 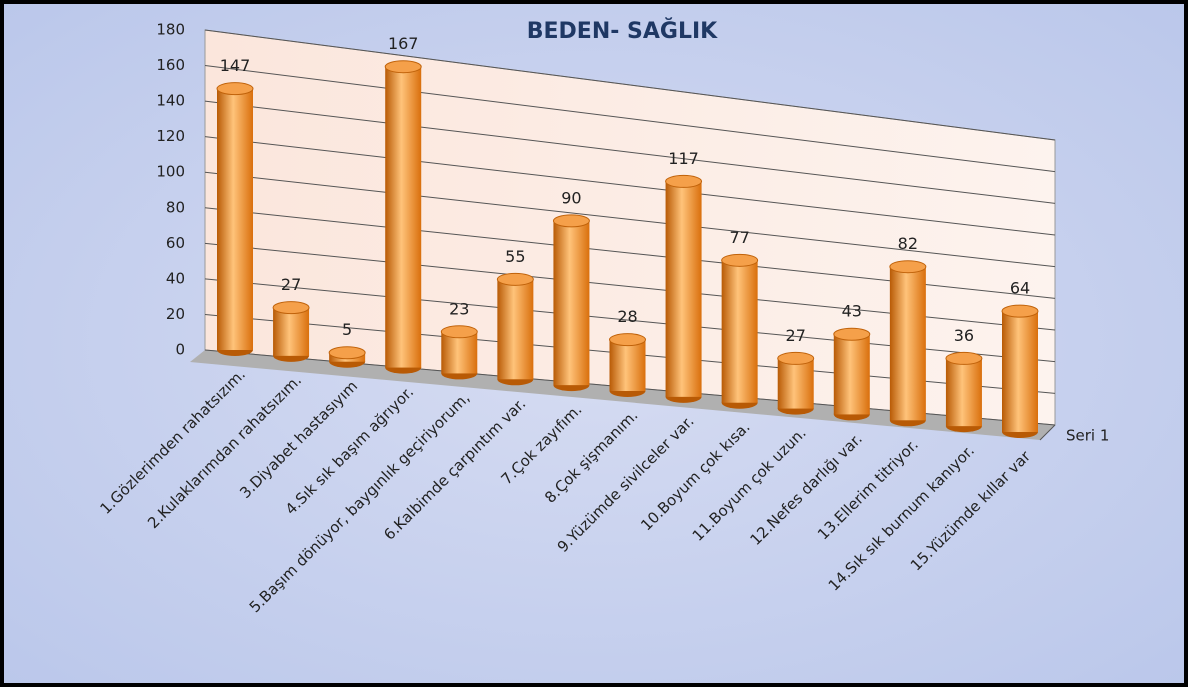 I want to click on y-tick-label: 80, so click(x=175, y=207).